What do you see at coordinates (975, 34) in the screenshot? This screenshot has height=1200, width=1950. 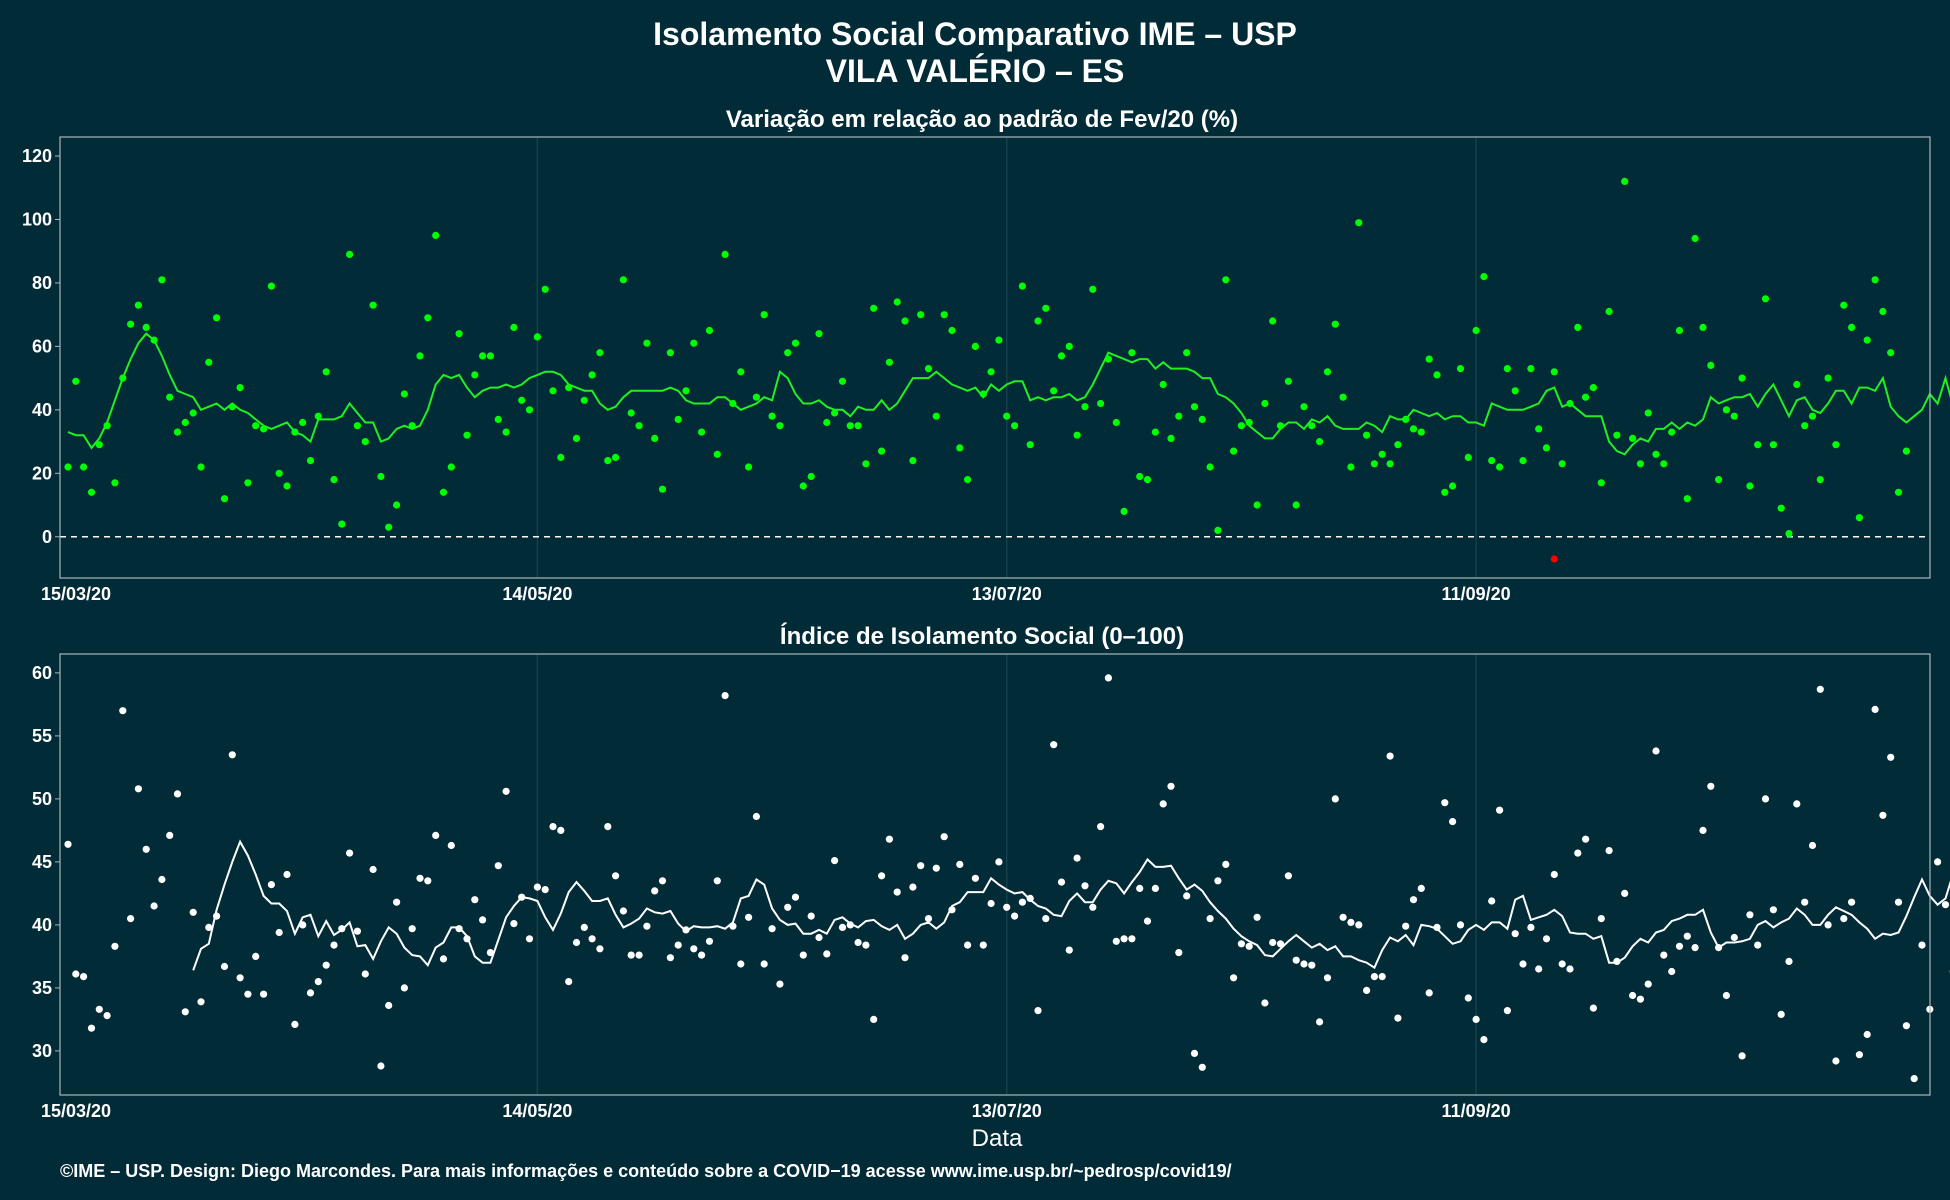 I see `chart-title: Isolamento Social Comparativo IME – USP` at bounding box center [975, 34].